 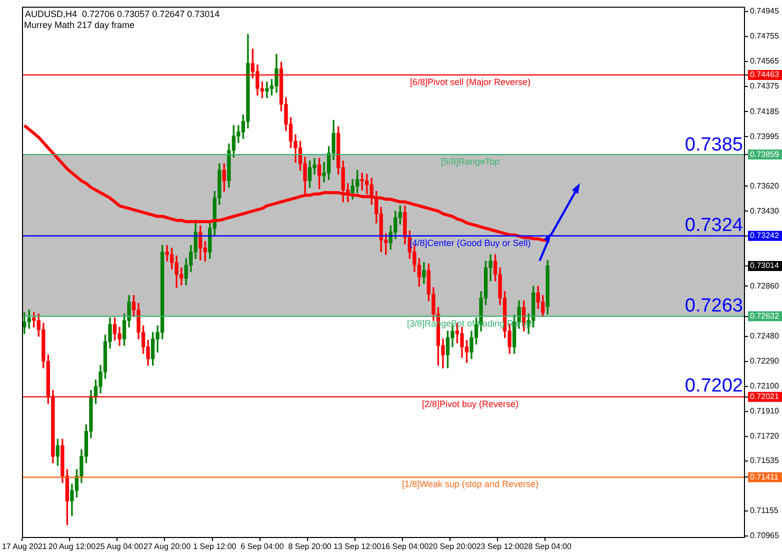 I want to click on y-tick-label: 0.74463, so click(x=765, y=75).